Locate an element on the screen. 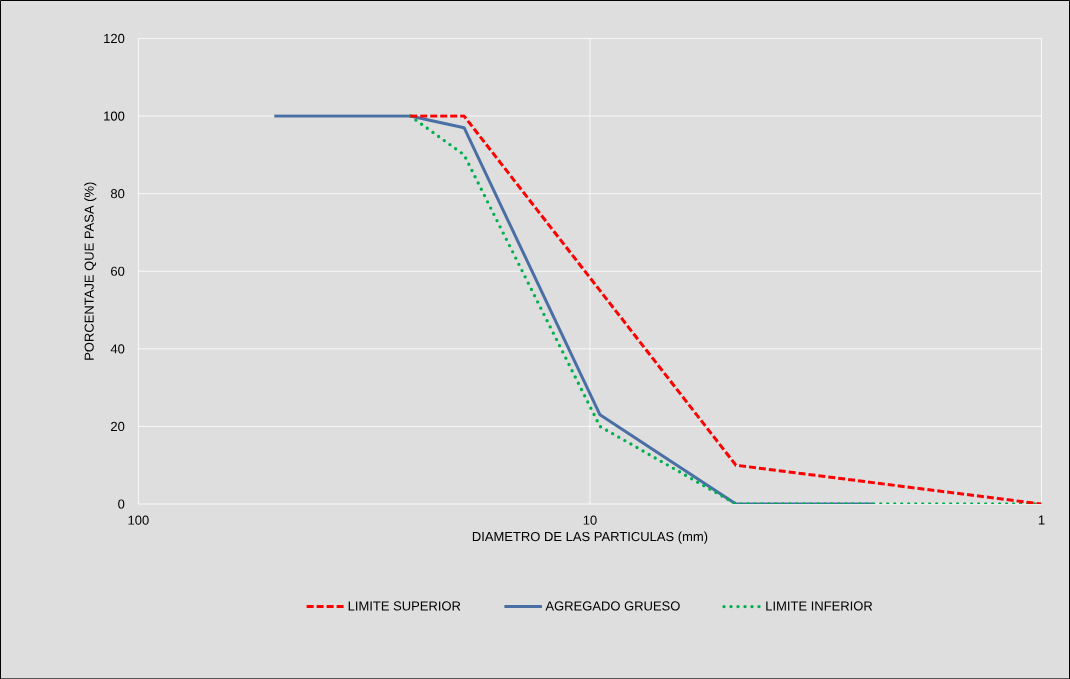  legend-label: LIMITE INFERIOR is located at coordinates (819, 606).